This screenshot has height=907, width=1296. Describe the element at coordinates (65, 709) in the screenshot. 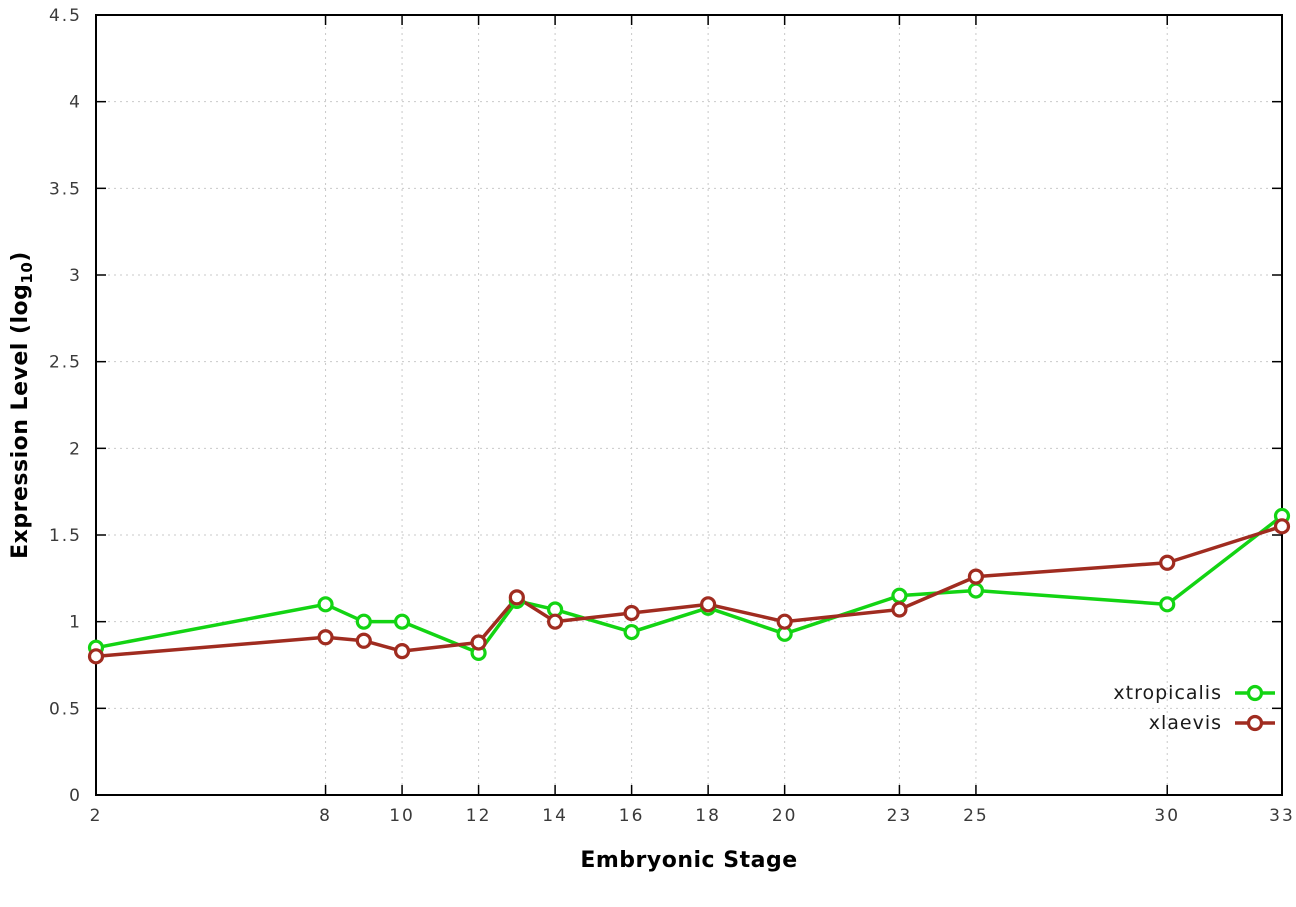

I see `y-tick-label: 0.5` at that location.